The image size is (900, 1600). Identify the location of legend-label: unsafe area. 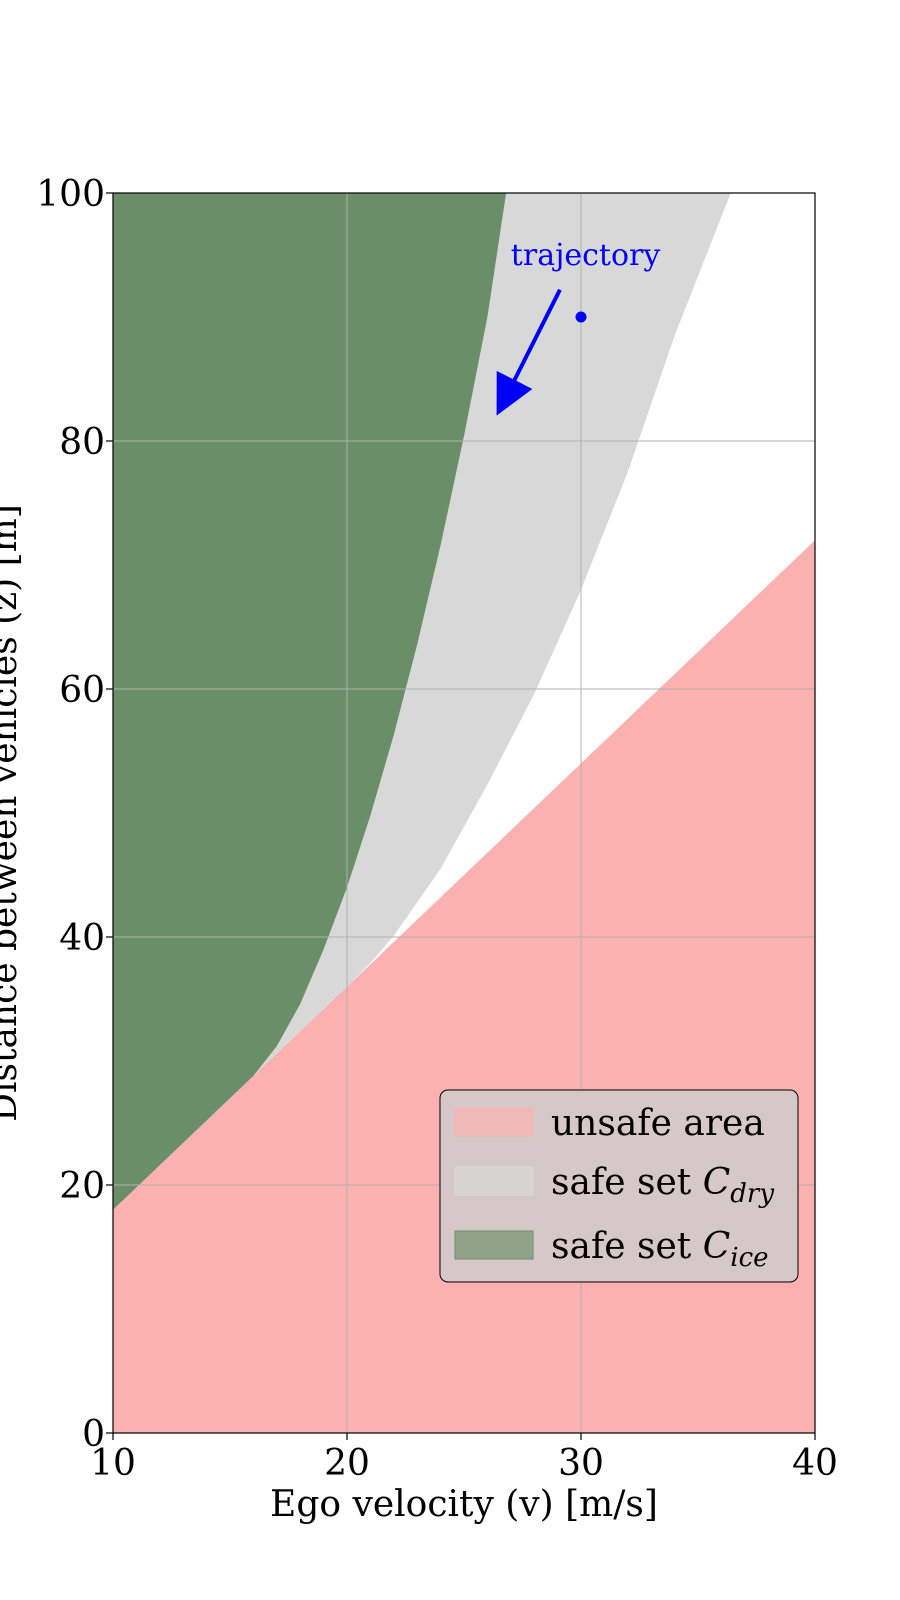
(658, 1123).